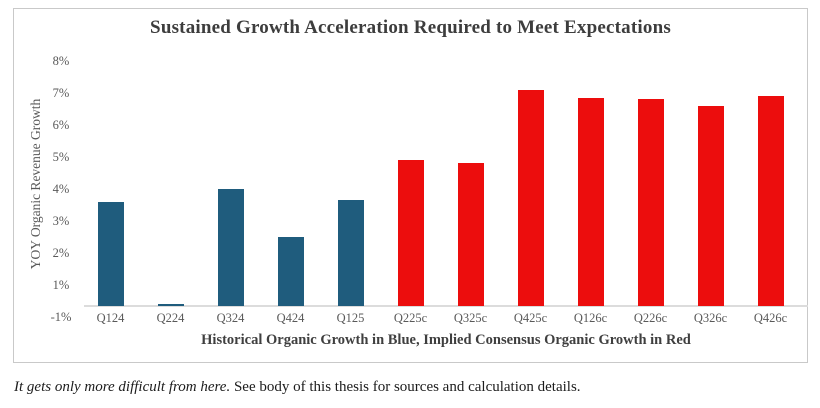  What do you see at coordinates (446, 306) in the screenshot?
I see `x-axis-baseline` at bounding box center [446, 306].